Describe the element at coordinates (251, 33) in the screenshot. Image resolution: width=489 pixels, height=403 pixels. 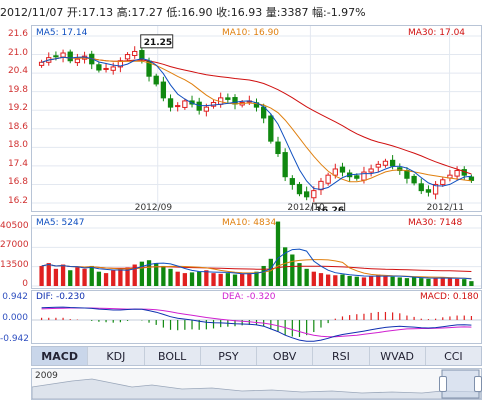
I see `ma10-readout: MA10: 16.90` at that location.